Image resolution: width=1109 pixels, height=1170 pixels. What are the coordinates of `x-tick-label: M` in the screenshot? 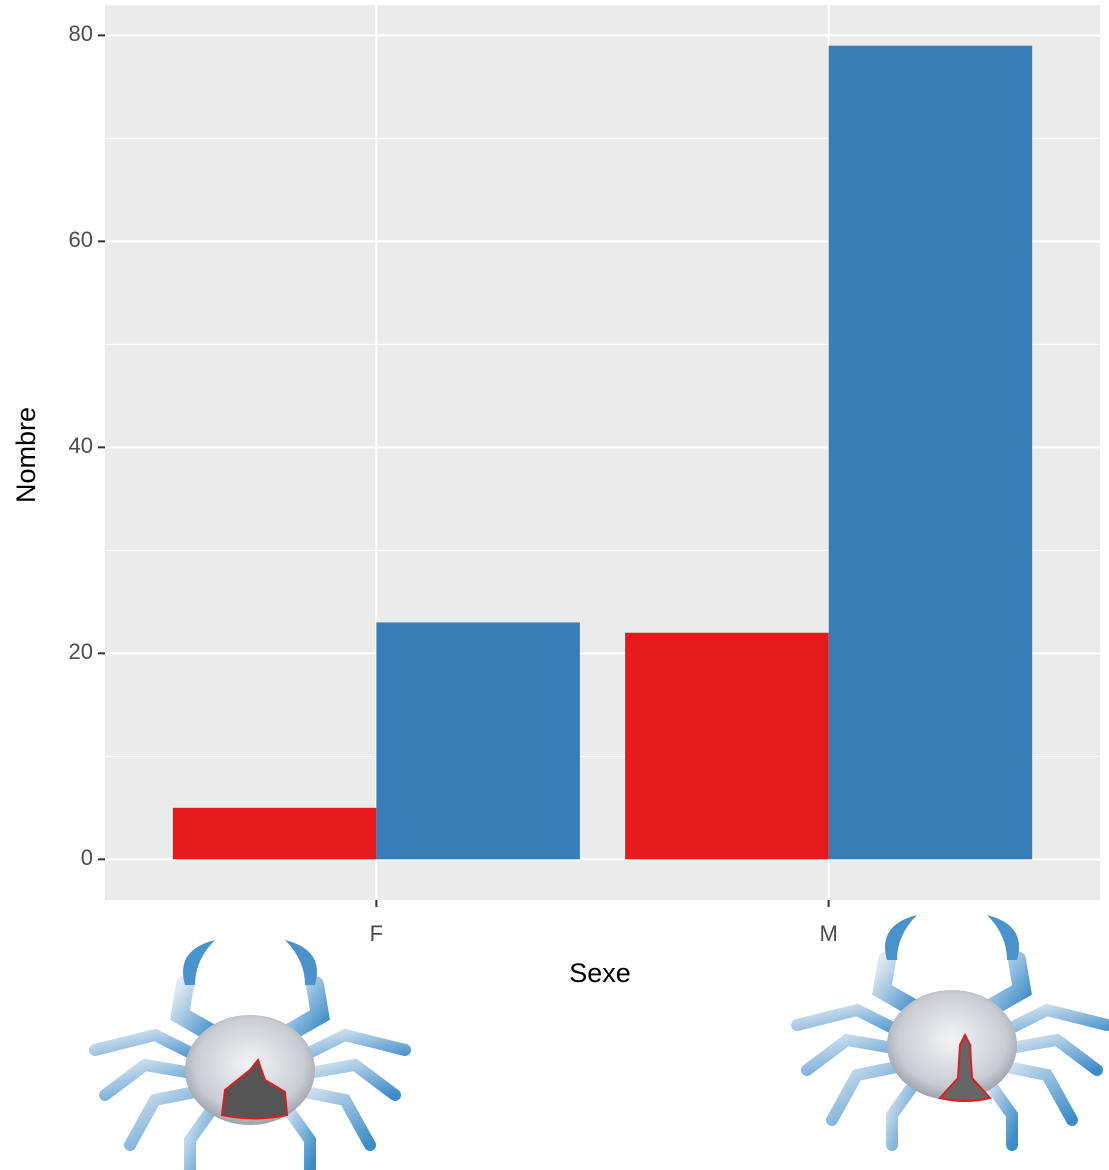 It's located at (828, 933).